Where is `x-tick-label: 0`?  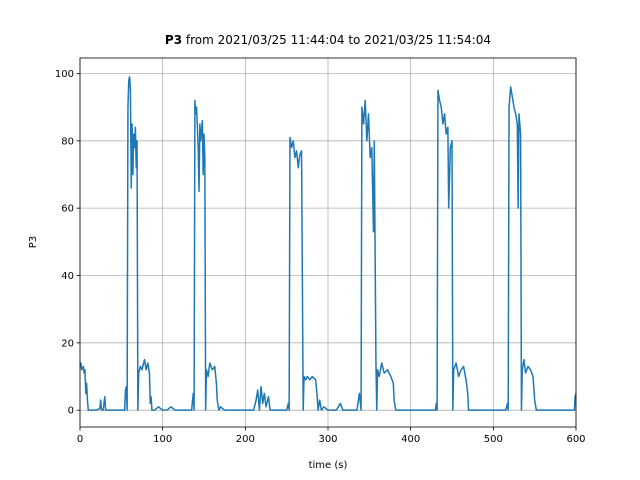 x-tick-label: 0 is located at coordinates (80, 439).